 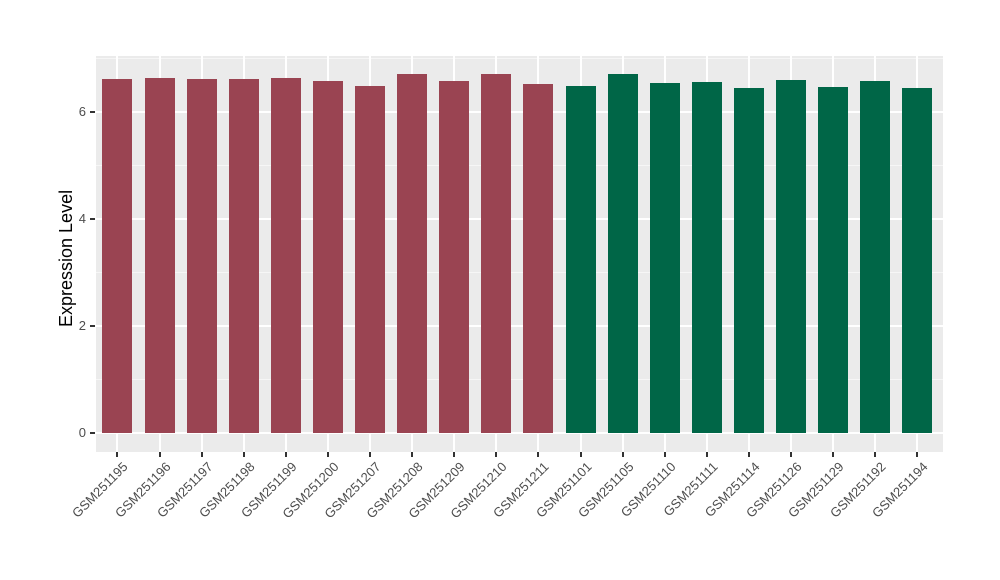 I want to click on y-axis-title: Expression Level, so click(x=66, y=258).